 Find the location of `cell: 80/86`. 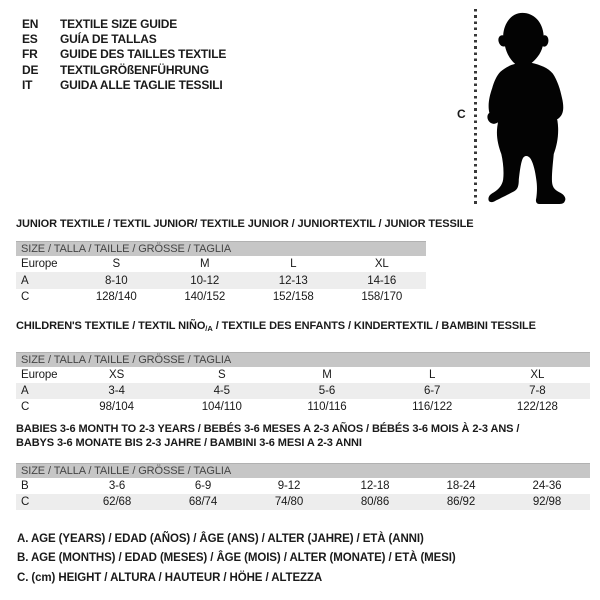

cell: 80/86 is located at coordinates (375, 502).